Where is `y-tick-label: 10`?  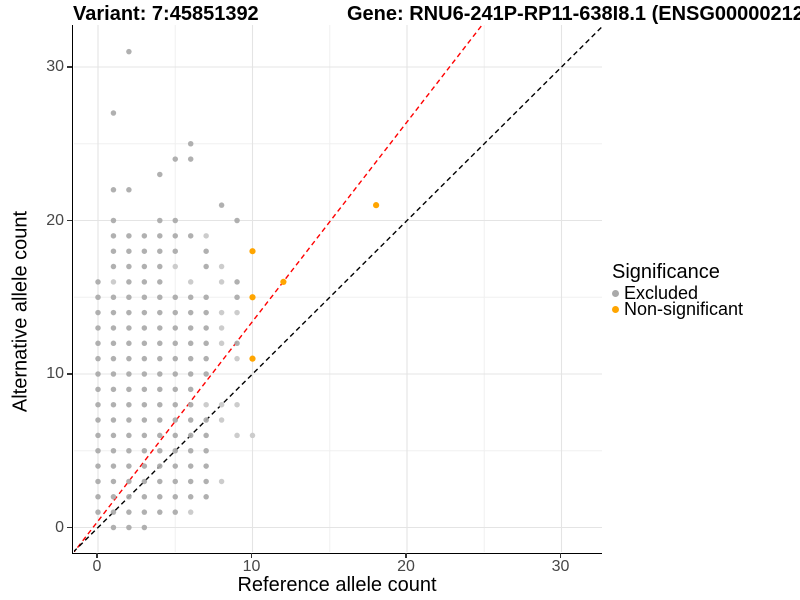 y-tick-label: 10 is located at coordinates (55, 373).